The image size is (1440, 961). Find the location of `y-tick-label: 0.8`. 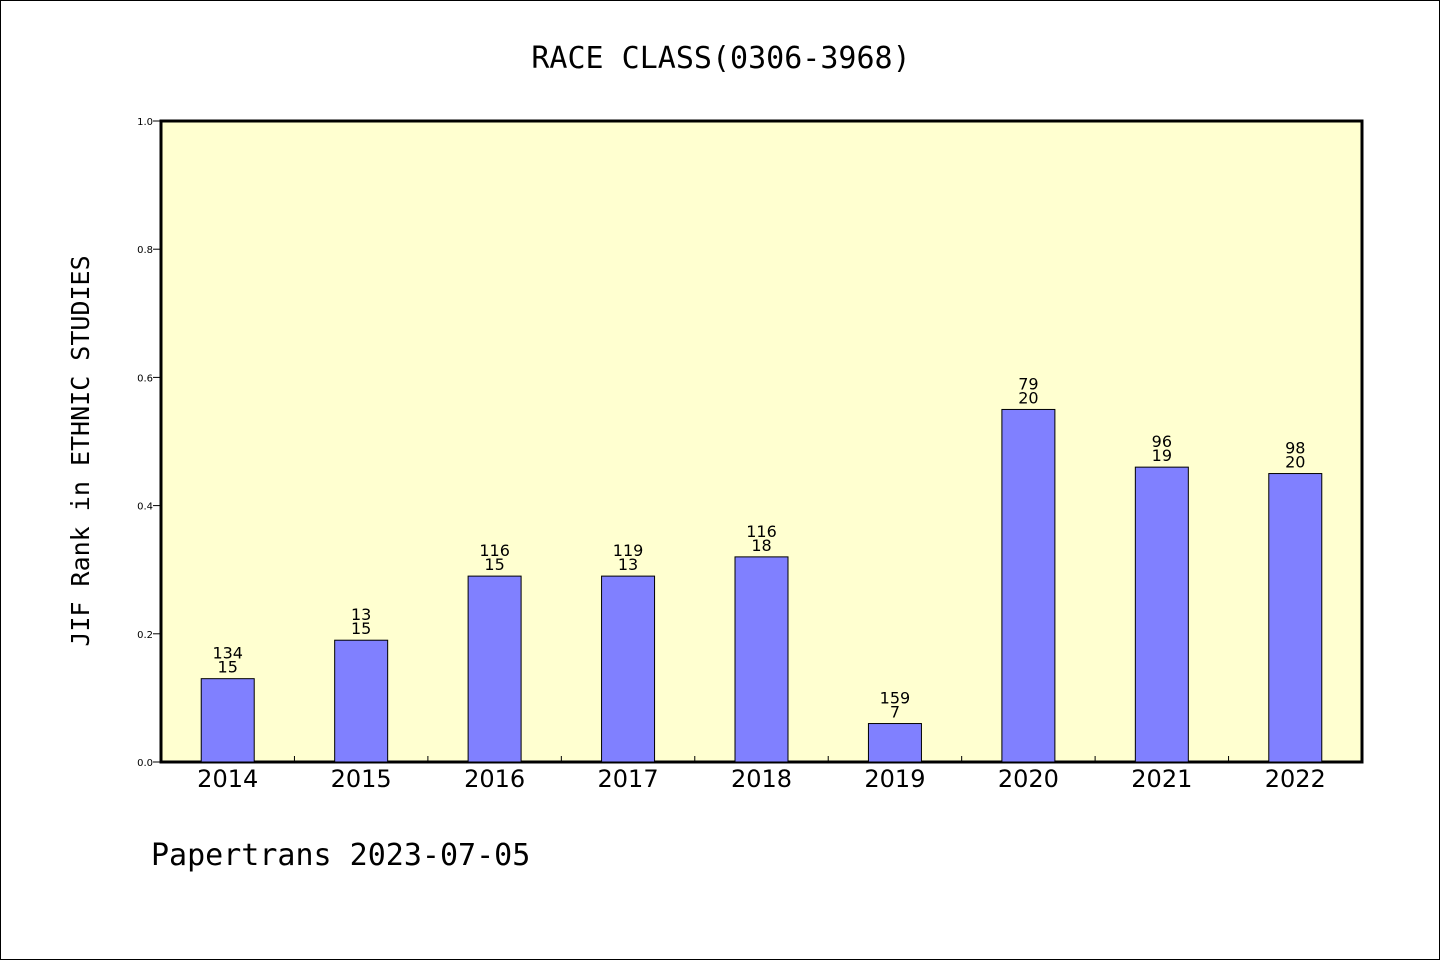

y-tick-label: 0.8 is located at coordinates (145, 250).